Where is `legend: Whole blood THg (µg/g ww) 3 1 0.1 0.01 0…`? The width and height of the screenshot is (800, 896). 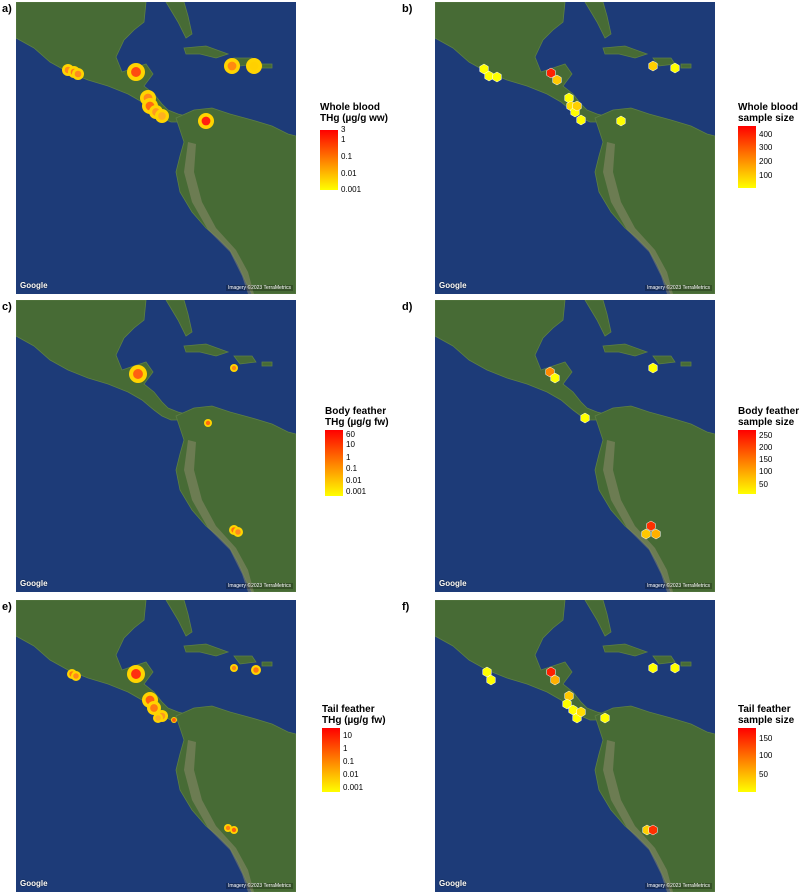
legend: Whole blood THg (µg/g ww) 3 1 0.1 0.01 0… is located at coordinates (360, 152).